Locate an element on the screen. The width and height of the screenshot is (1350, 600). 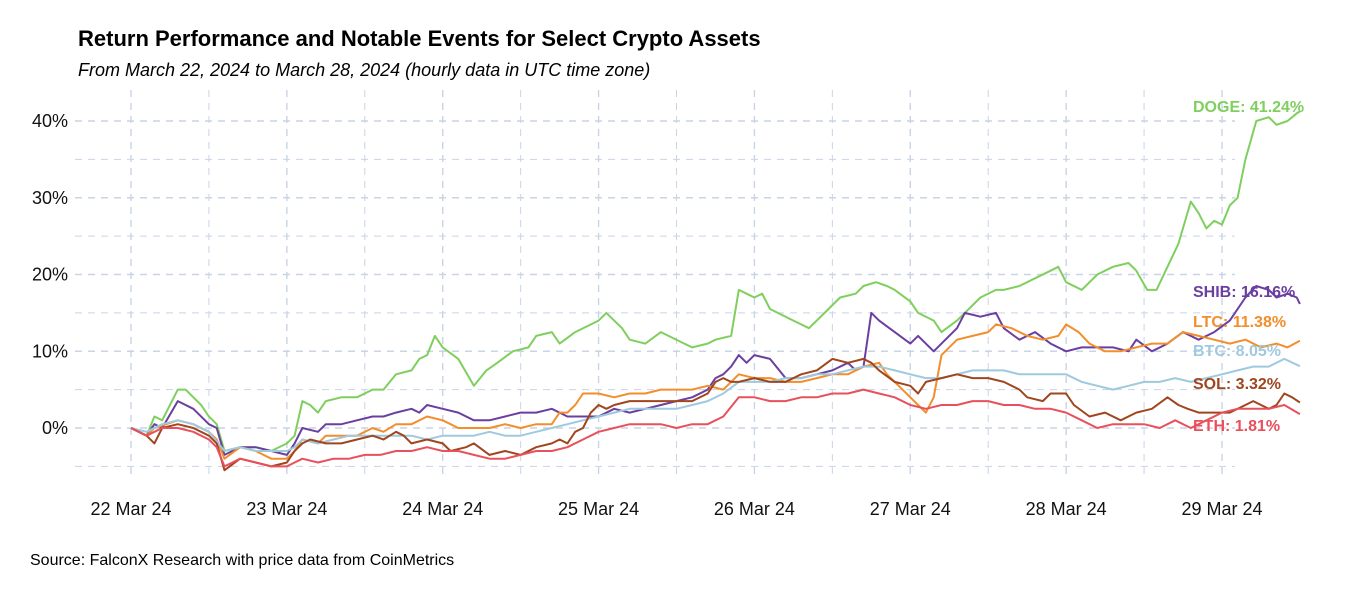
y-tick-label: 40% is located at coordinates (50, 121).